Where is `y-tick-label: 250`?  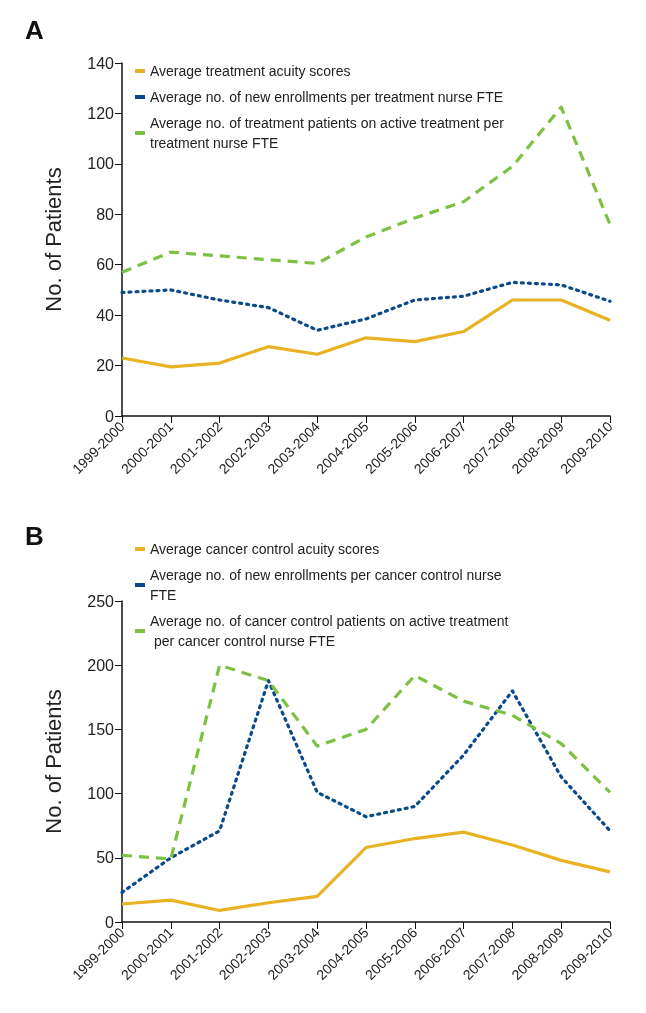
y-tick-label: 250 is located at coordinates (101, 601).